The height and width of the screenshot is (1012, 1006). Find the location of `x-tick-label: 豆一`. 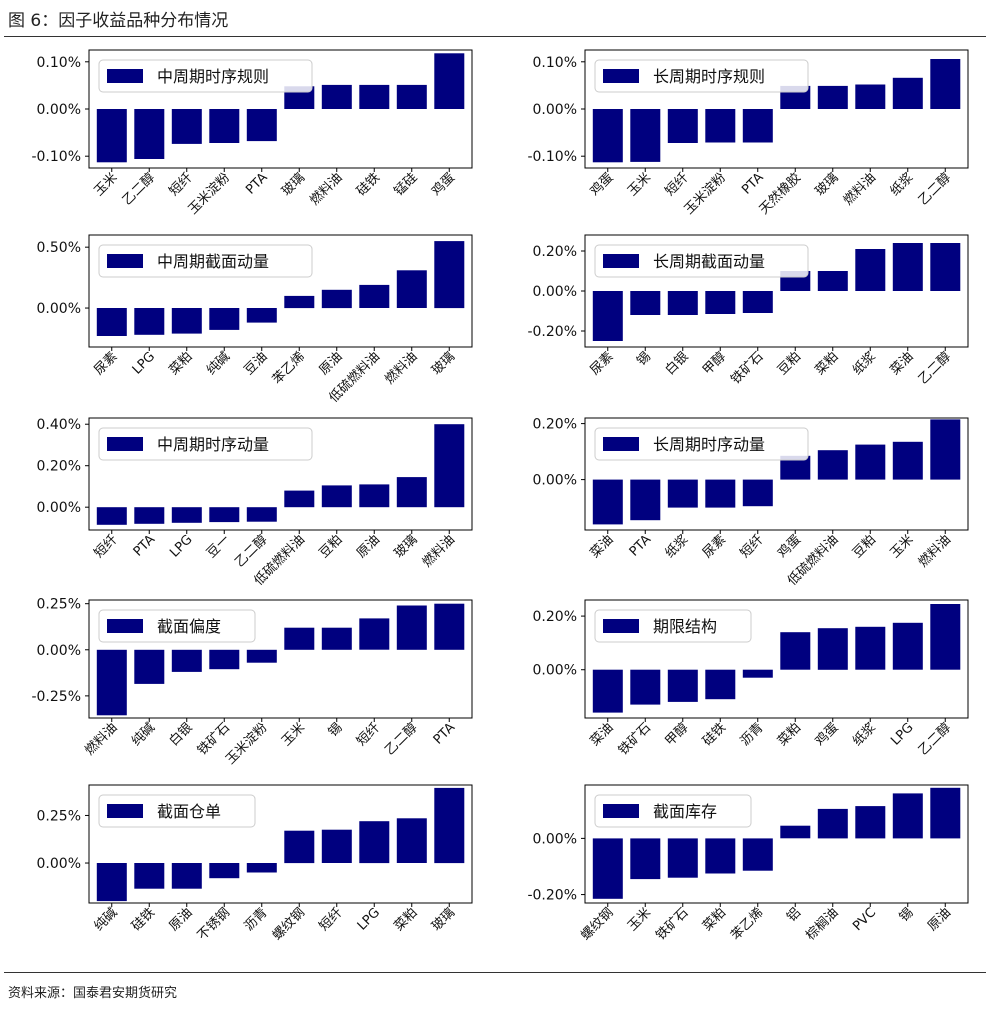

x-tick-label: 豆一 is located at coordinates (218, 546).